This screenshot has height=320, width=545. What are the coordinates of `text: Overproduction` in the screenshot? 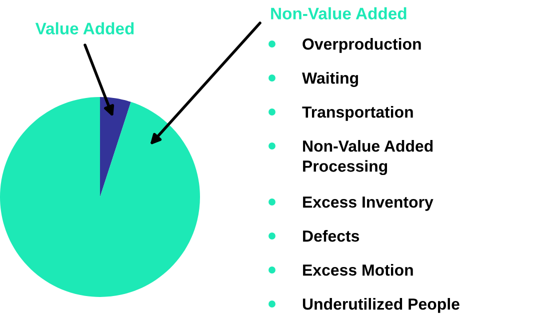 It's located at (361, 45).